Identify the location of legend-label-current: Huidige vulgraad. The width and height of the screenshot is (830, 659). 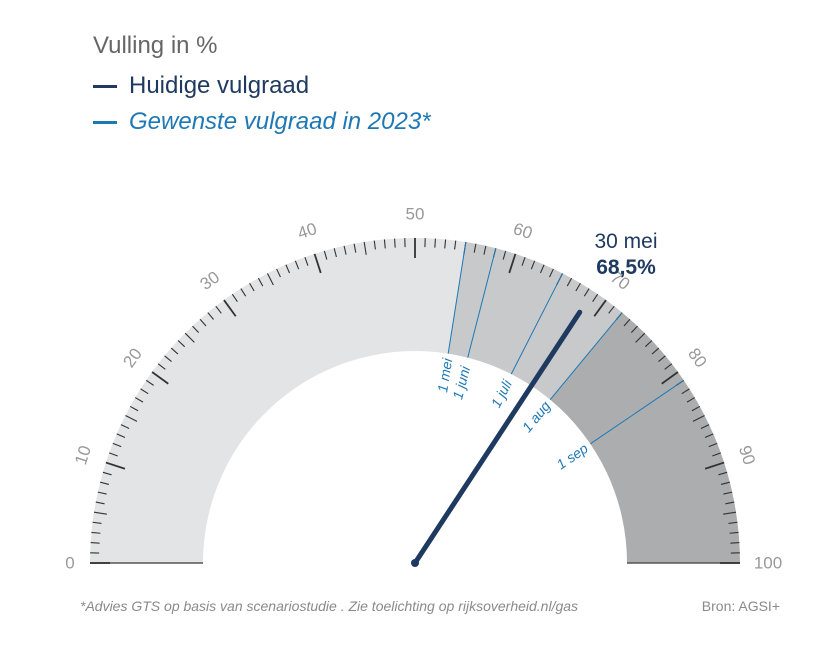
(219, 85).